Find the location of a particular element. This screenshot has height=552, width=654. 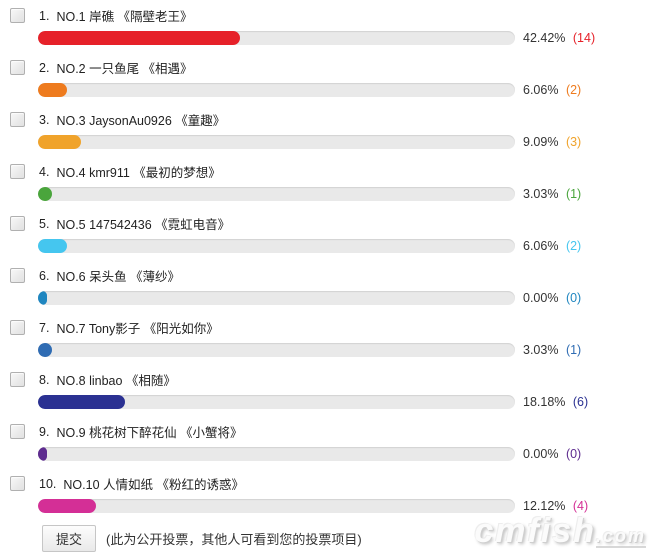

poll-item: 4. NO.4 kmr911 《最初的梦想》 3.03% (1) is located at coordinates (327, 182).